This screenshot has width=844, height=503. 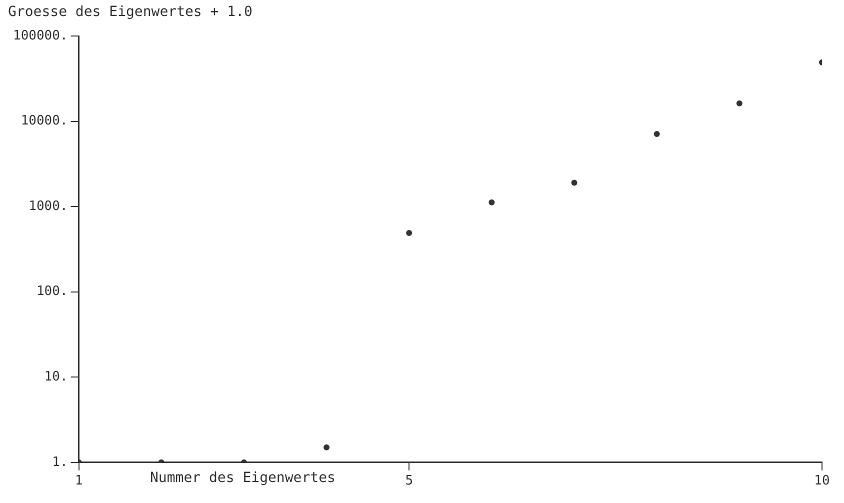 I want to click on y-tick-label: 100., so click(x=52, y=292).